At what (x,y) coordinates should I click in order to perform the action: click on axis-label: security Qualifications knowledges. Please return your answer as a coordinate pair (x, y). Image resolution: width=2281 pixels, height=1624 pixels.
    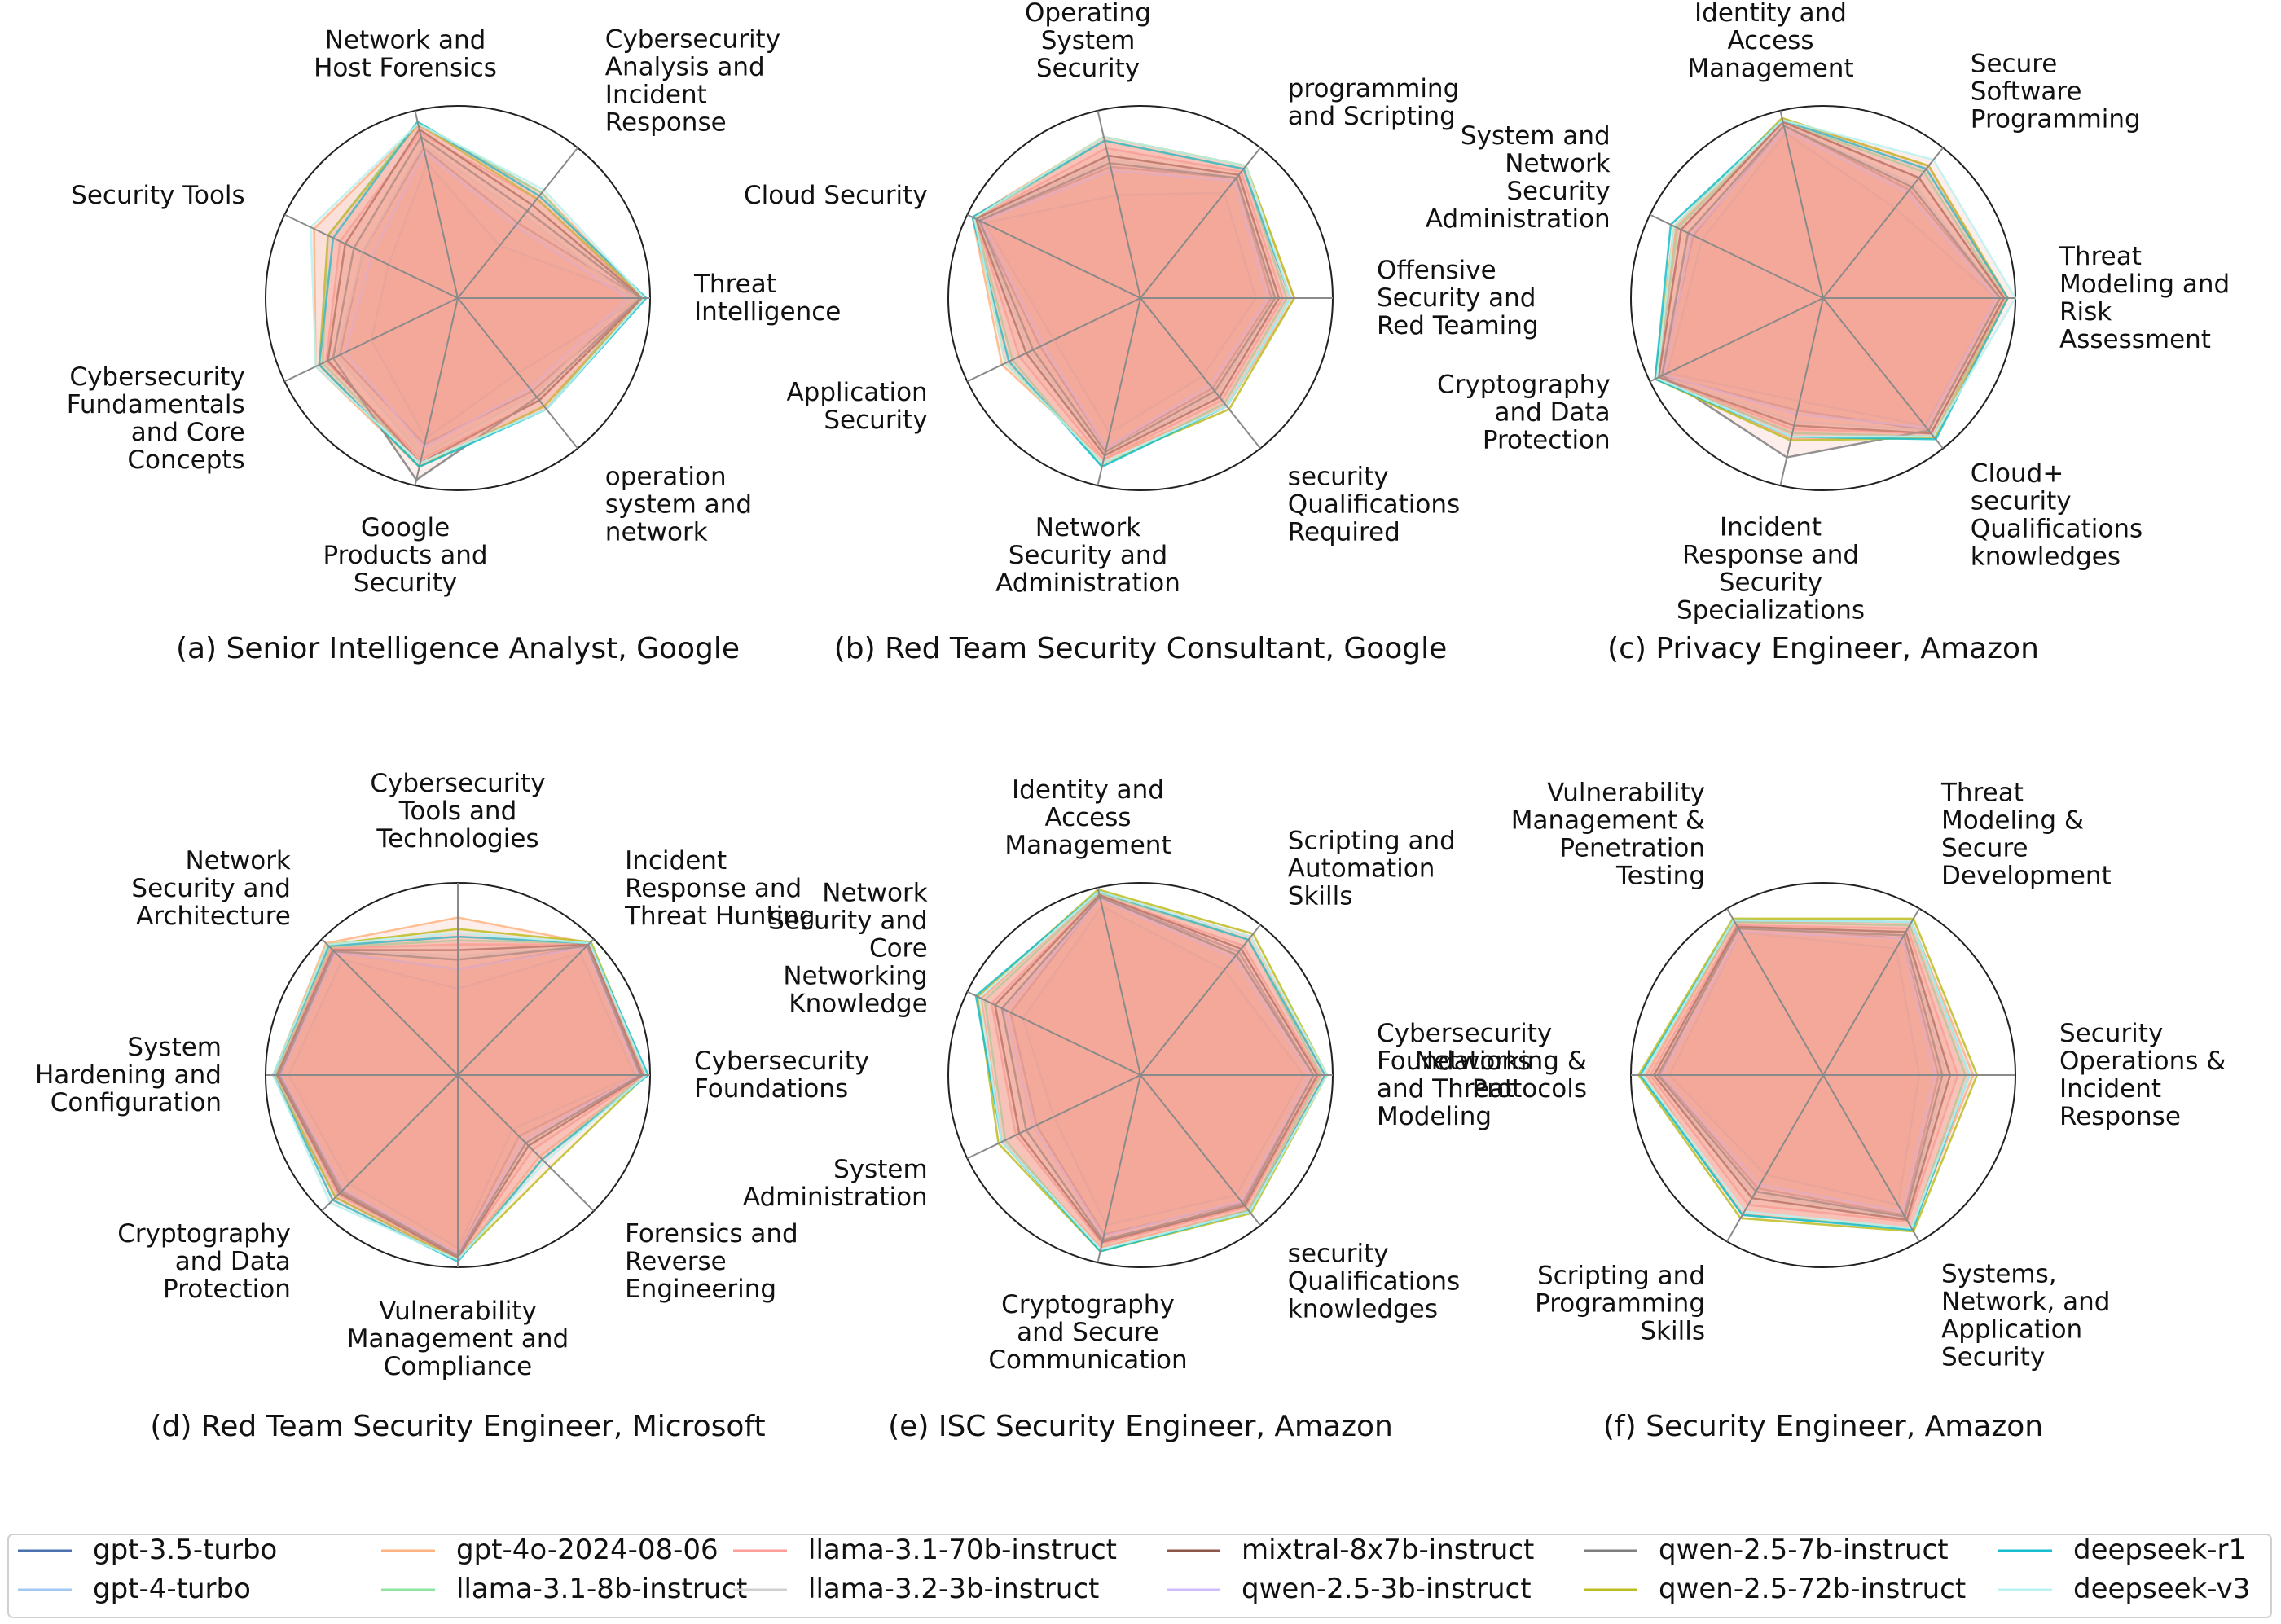
    Looking at the image, I should click on (1374, 1281).